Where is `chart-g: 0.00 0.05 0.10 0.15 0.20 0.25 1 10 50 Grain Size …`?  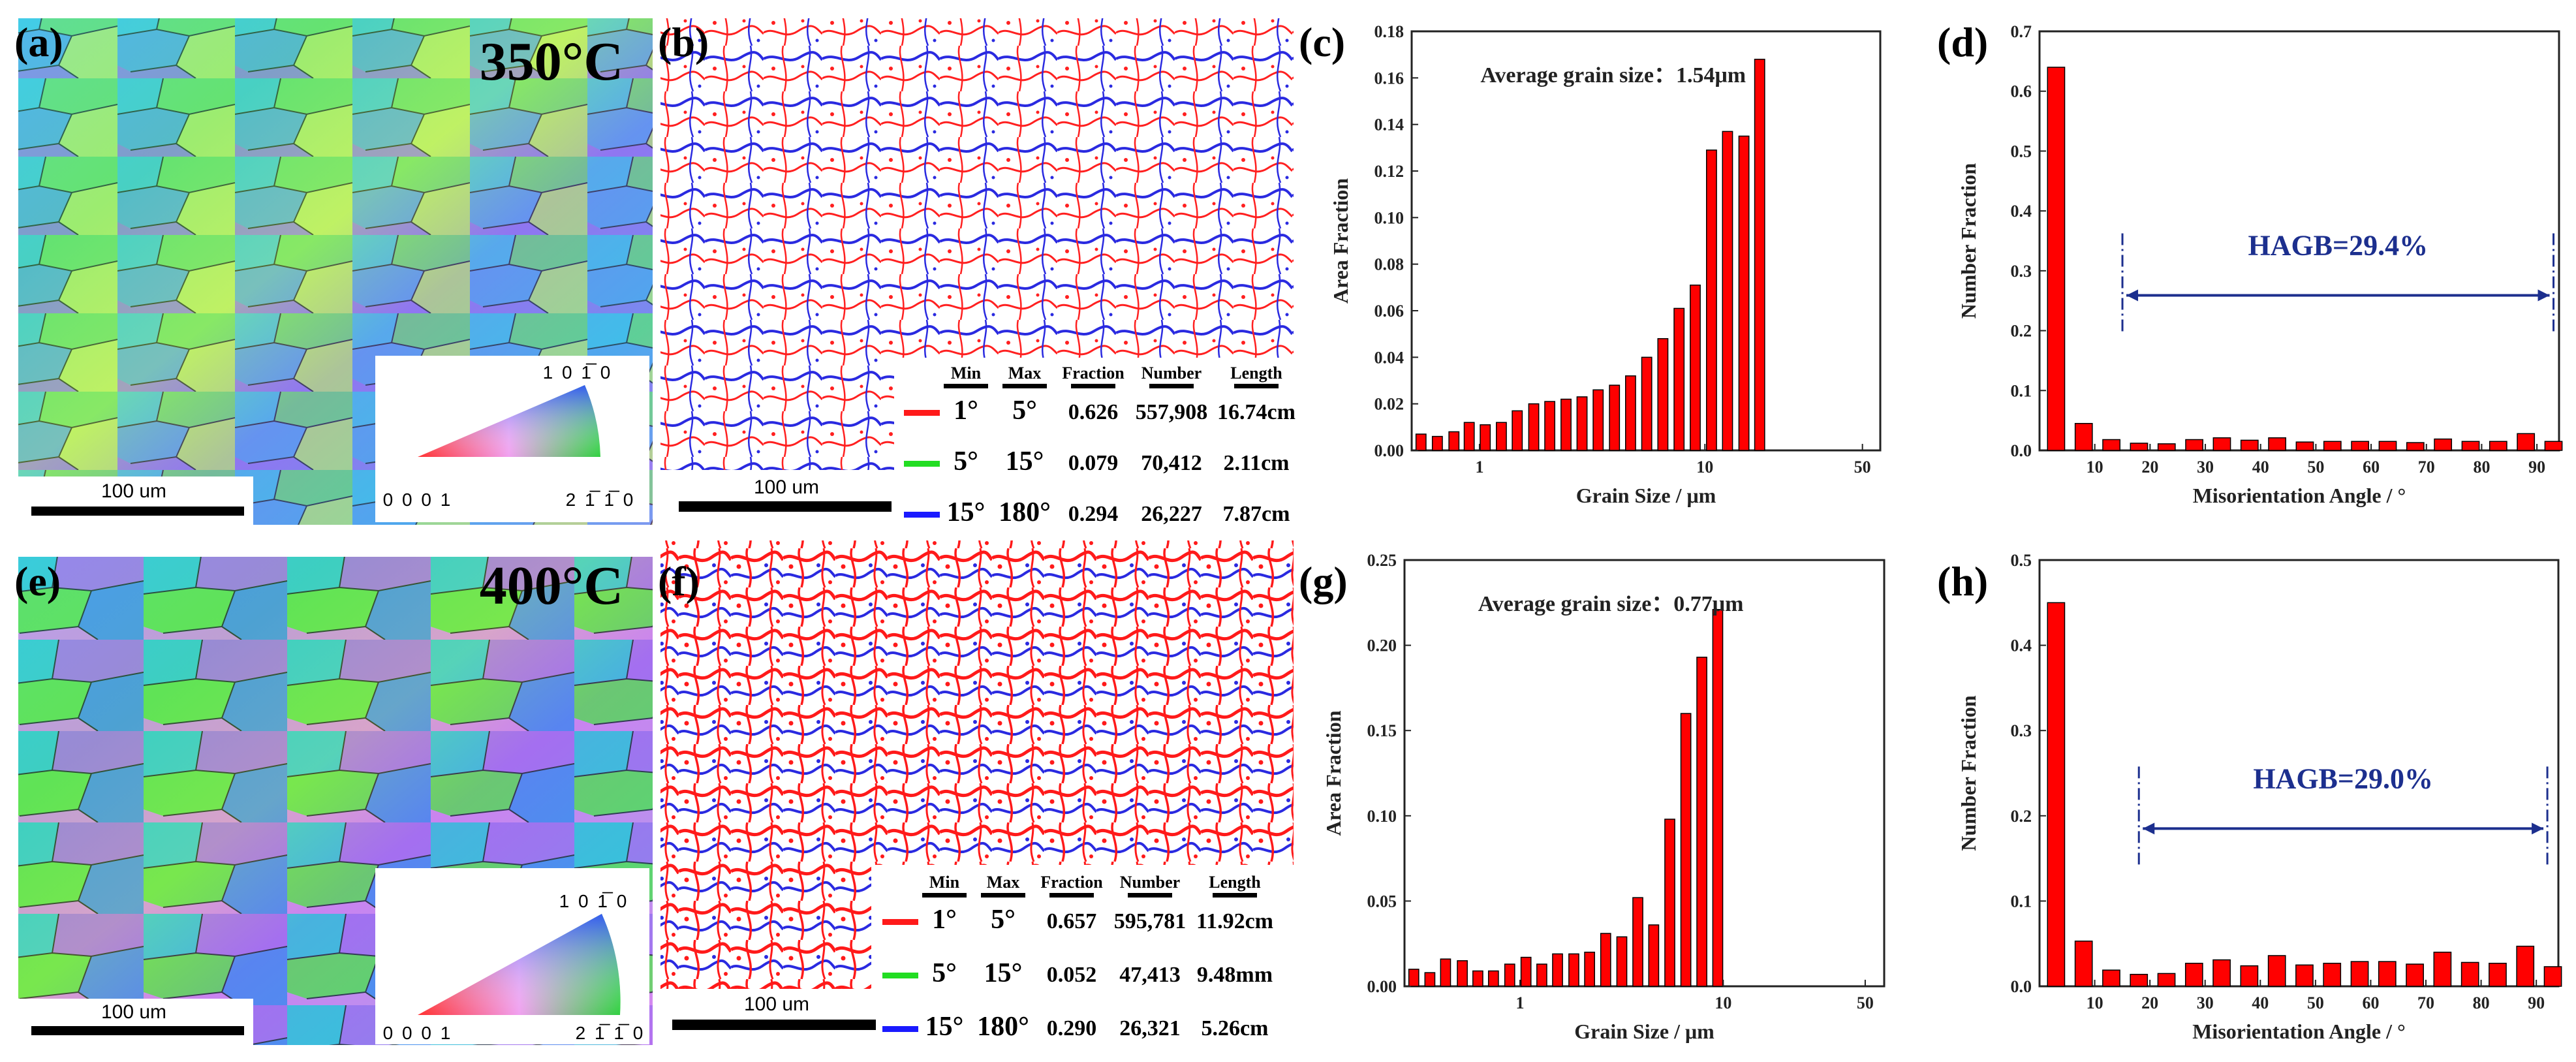
chart-g: 0.00 0.05 0.10 0.15 0.20 0.25 1 10 50 Grain Size … is located at coordinates (1604, 797).